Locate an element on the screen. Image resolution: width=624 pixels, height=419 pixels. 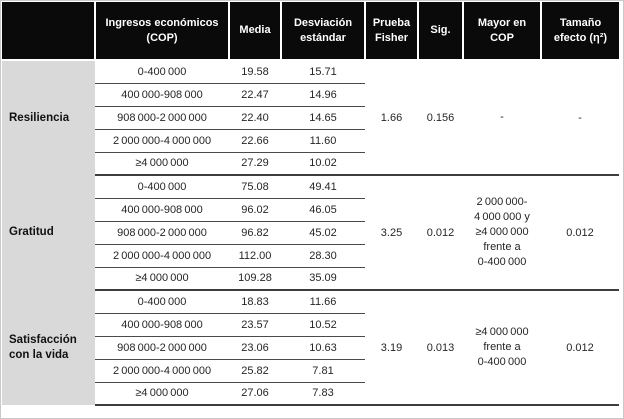
table-row: 2 000 000-4 000 000 22.66 11.60 is located at coordinates (310, 141).